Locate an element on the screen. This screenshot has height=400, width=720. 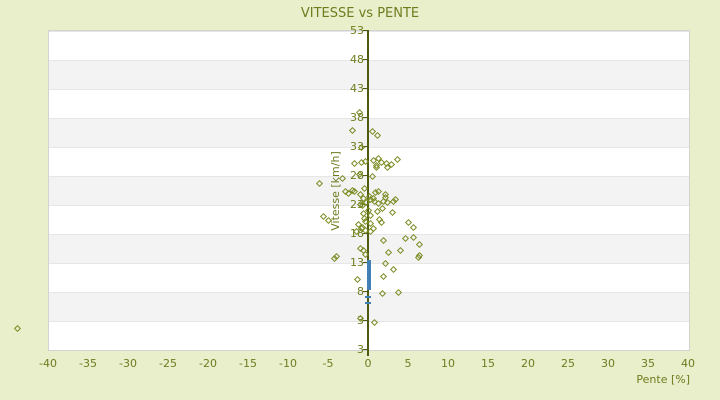
chart-title: VITESSE vs PENTE is located at coordinates (360, 13).